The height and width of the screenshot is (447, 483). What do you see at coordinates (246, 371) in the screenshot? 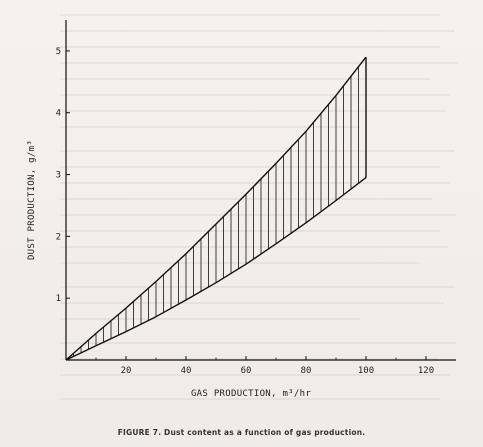
I see `x-tick-label: 60` at bounding box center [246, 371].